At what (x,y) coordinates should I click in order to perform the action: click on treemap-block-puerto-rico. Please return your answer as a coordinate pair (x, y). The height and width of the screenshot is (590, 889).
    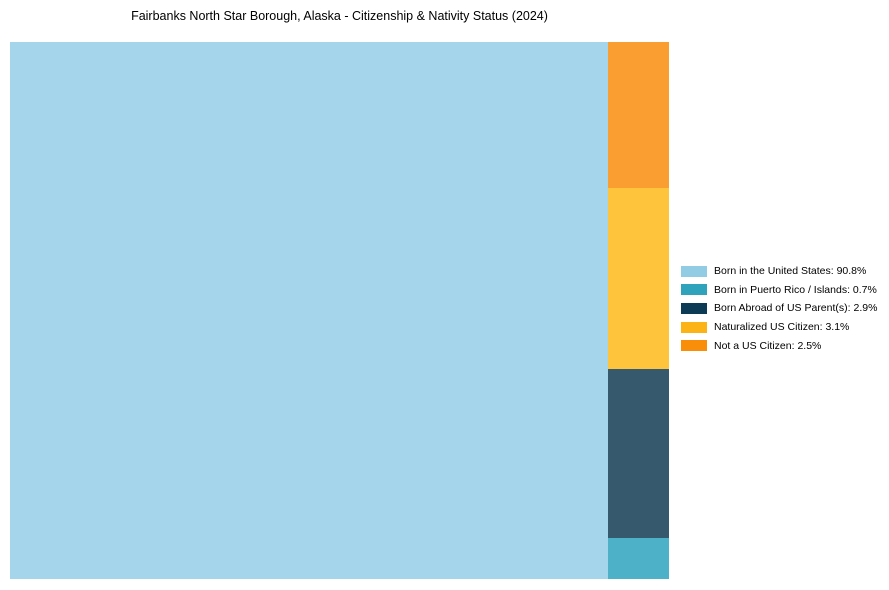
    Looking at the image, I should click on (638, 558).